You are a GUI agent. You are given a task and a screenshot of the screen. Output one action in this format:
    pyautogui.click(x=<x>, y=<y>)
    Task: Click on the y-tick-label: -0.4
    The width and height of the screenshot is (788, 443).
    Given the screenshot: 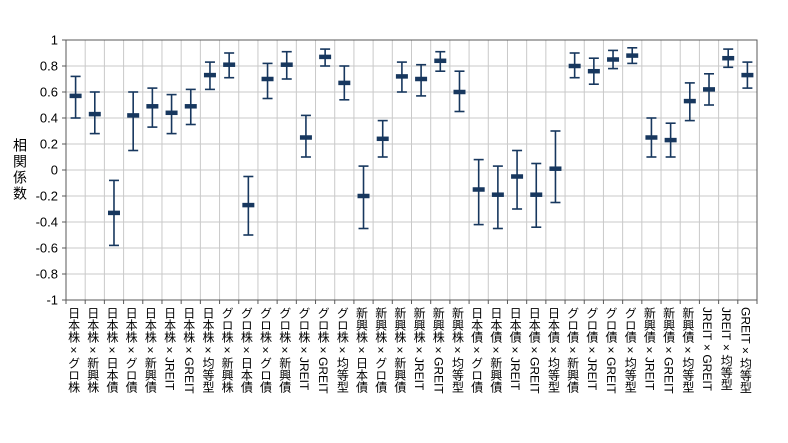 What is the action you would take?
    pyautogui.click(x=47, y=222)
    